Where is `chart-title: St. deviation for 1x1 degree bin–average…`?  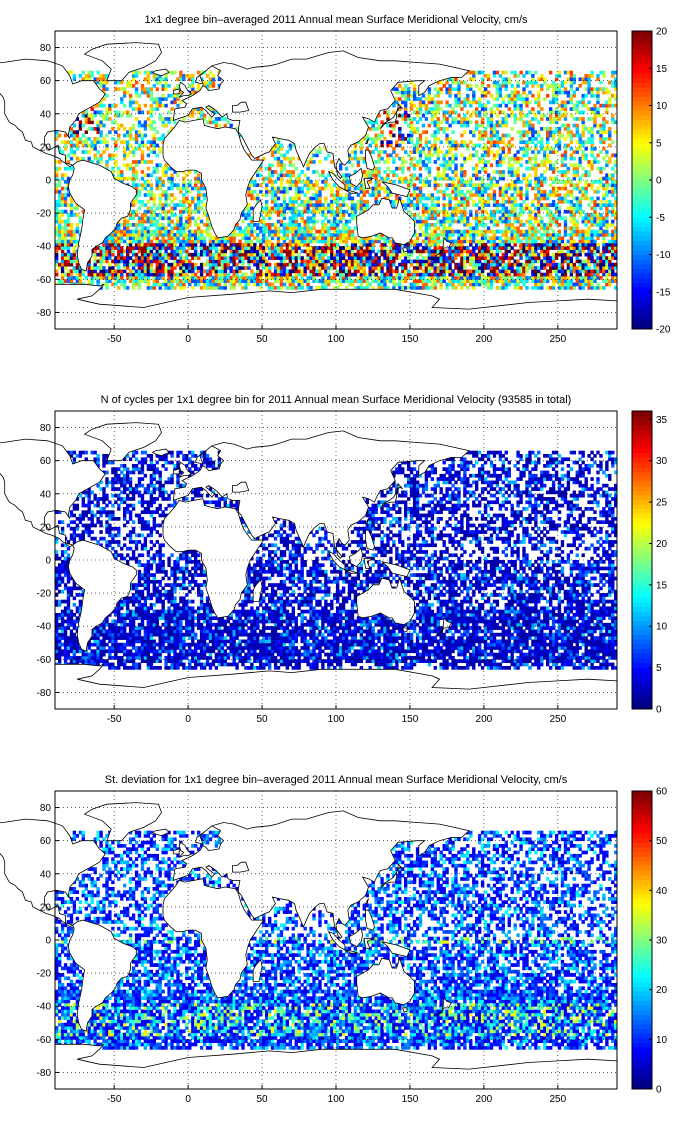
chart-title: St. deviation for 1x1 degree bin–average… is located at coordinates (336, 780).